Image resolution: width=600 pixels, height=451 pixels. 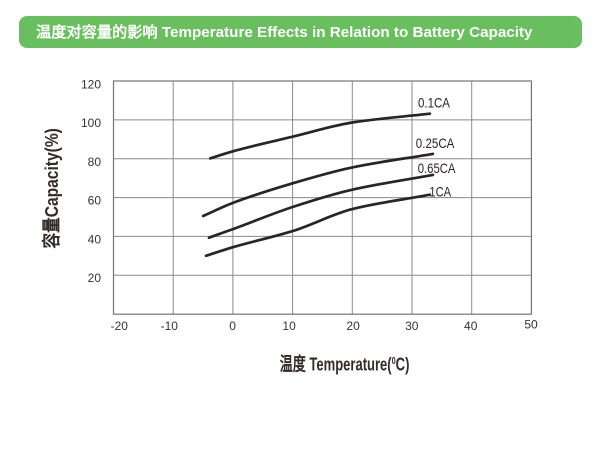 What do you see at coordinates (437, 168) in the screenshot?
I see `svg-text: 0.65CA` at bounding box center [437, 168].